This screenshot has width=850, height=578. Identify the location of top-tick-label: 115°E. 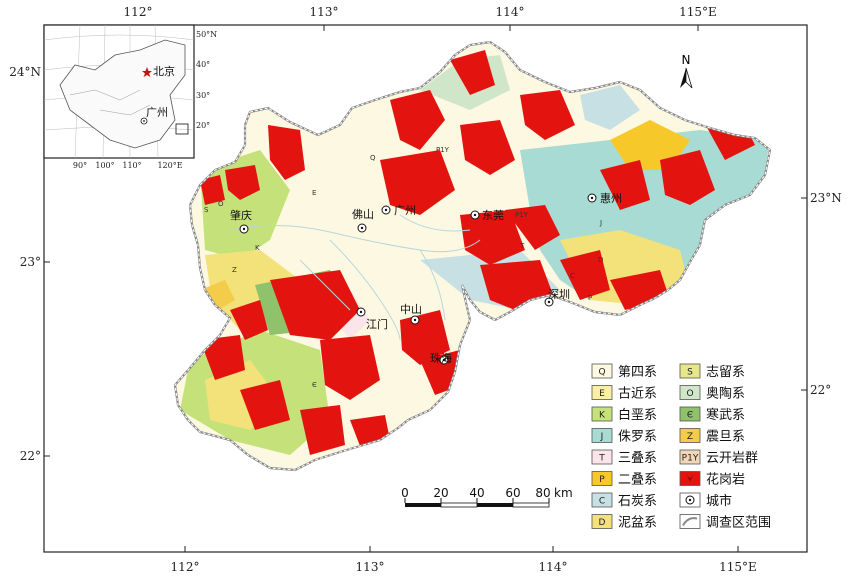
(698, 12).